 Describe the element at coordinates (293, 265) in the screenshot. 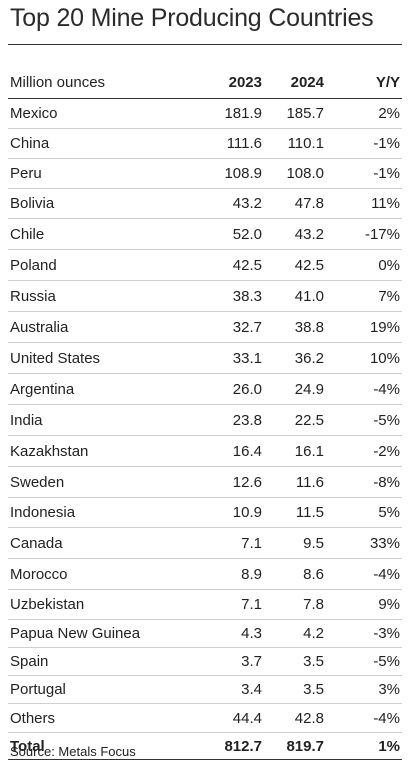

I see `value-2024-cell: 42.5` at that location.